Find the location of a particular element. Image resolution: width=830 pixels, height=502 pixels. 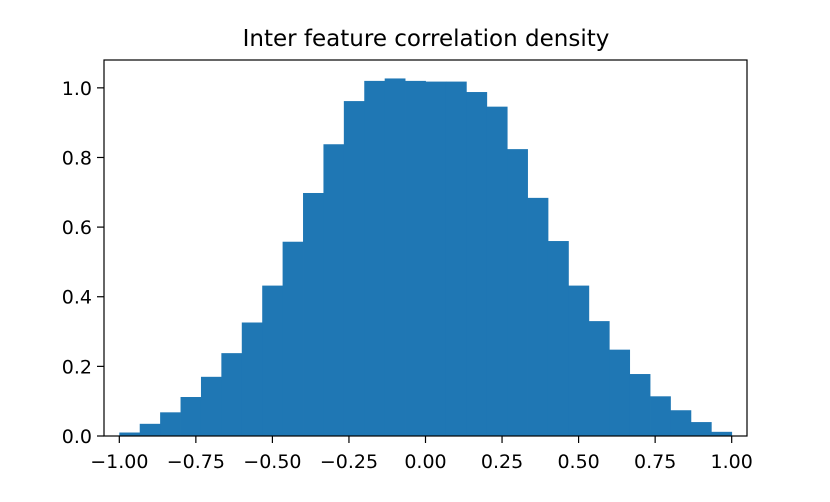

x-axis-ticks: −1.00 −0.75 −0.50 −0.25 0.00 0.25 0.50 0.75 1.00 is located at coordinates (421, 454).